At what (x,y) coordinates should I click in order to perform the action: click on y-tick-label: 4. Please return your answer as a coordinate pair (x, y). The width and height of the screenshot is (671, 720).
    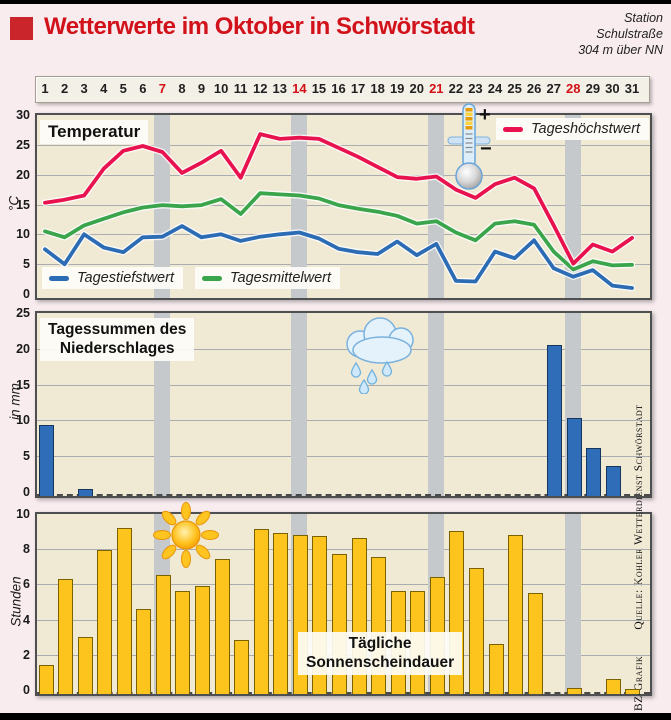
    Looking at the image, I should click on (26, 619).